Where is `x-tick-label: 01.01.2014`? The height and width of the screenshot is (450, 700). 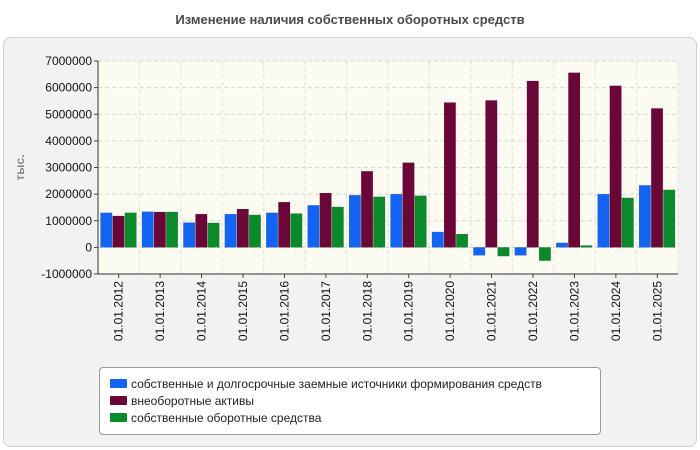 x-tick-label: 01.01.2014 is located at coordinates (202, 311).